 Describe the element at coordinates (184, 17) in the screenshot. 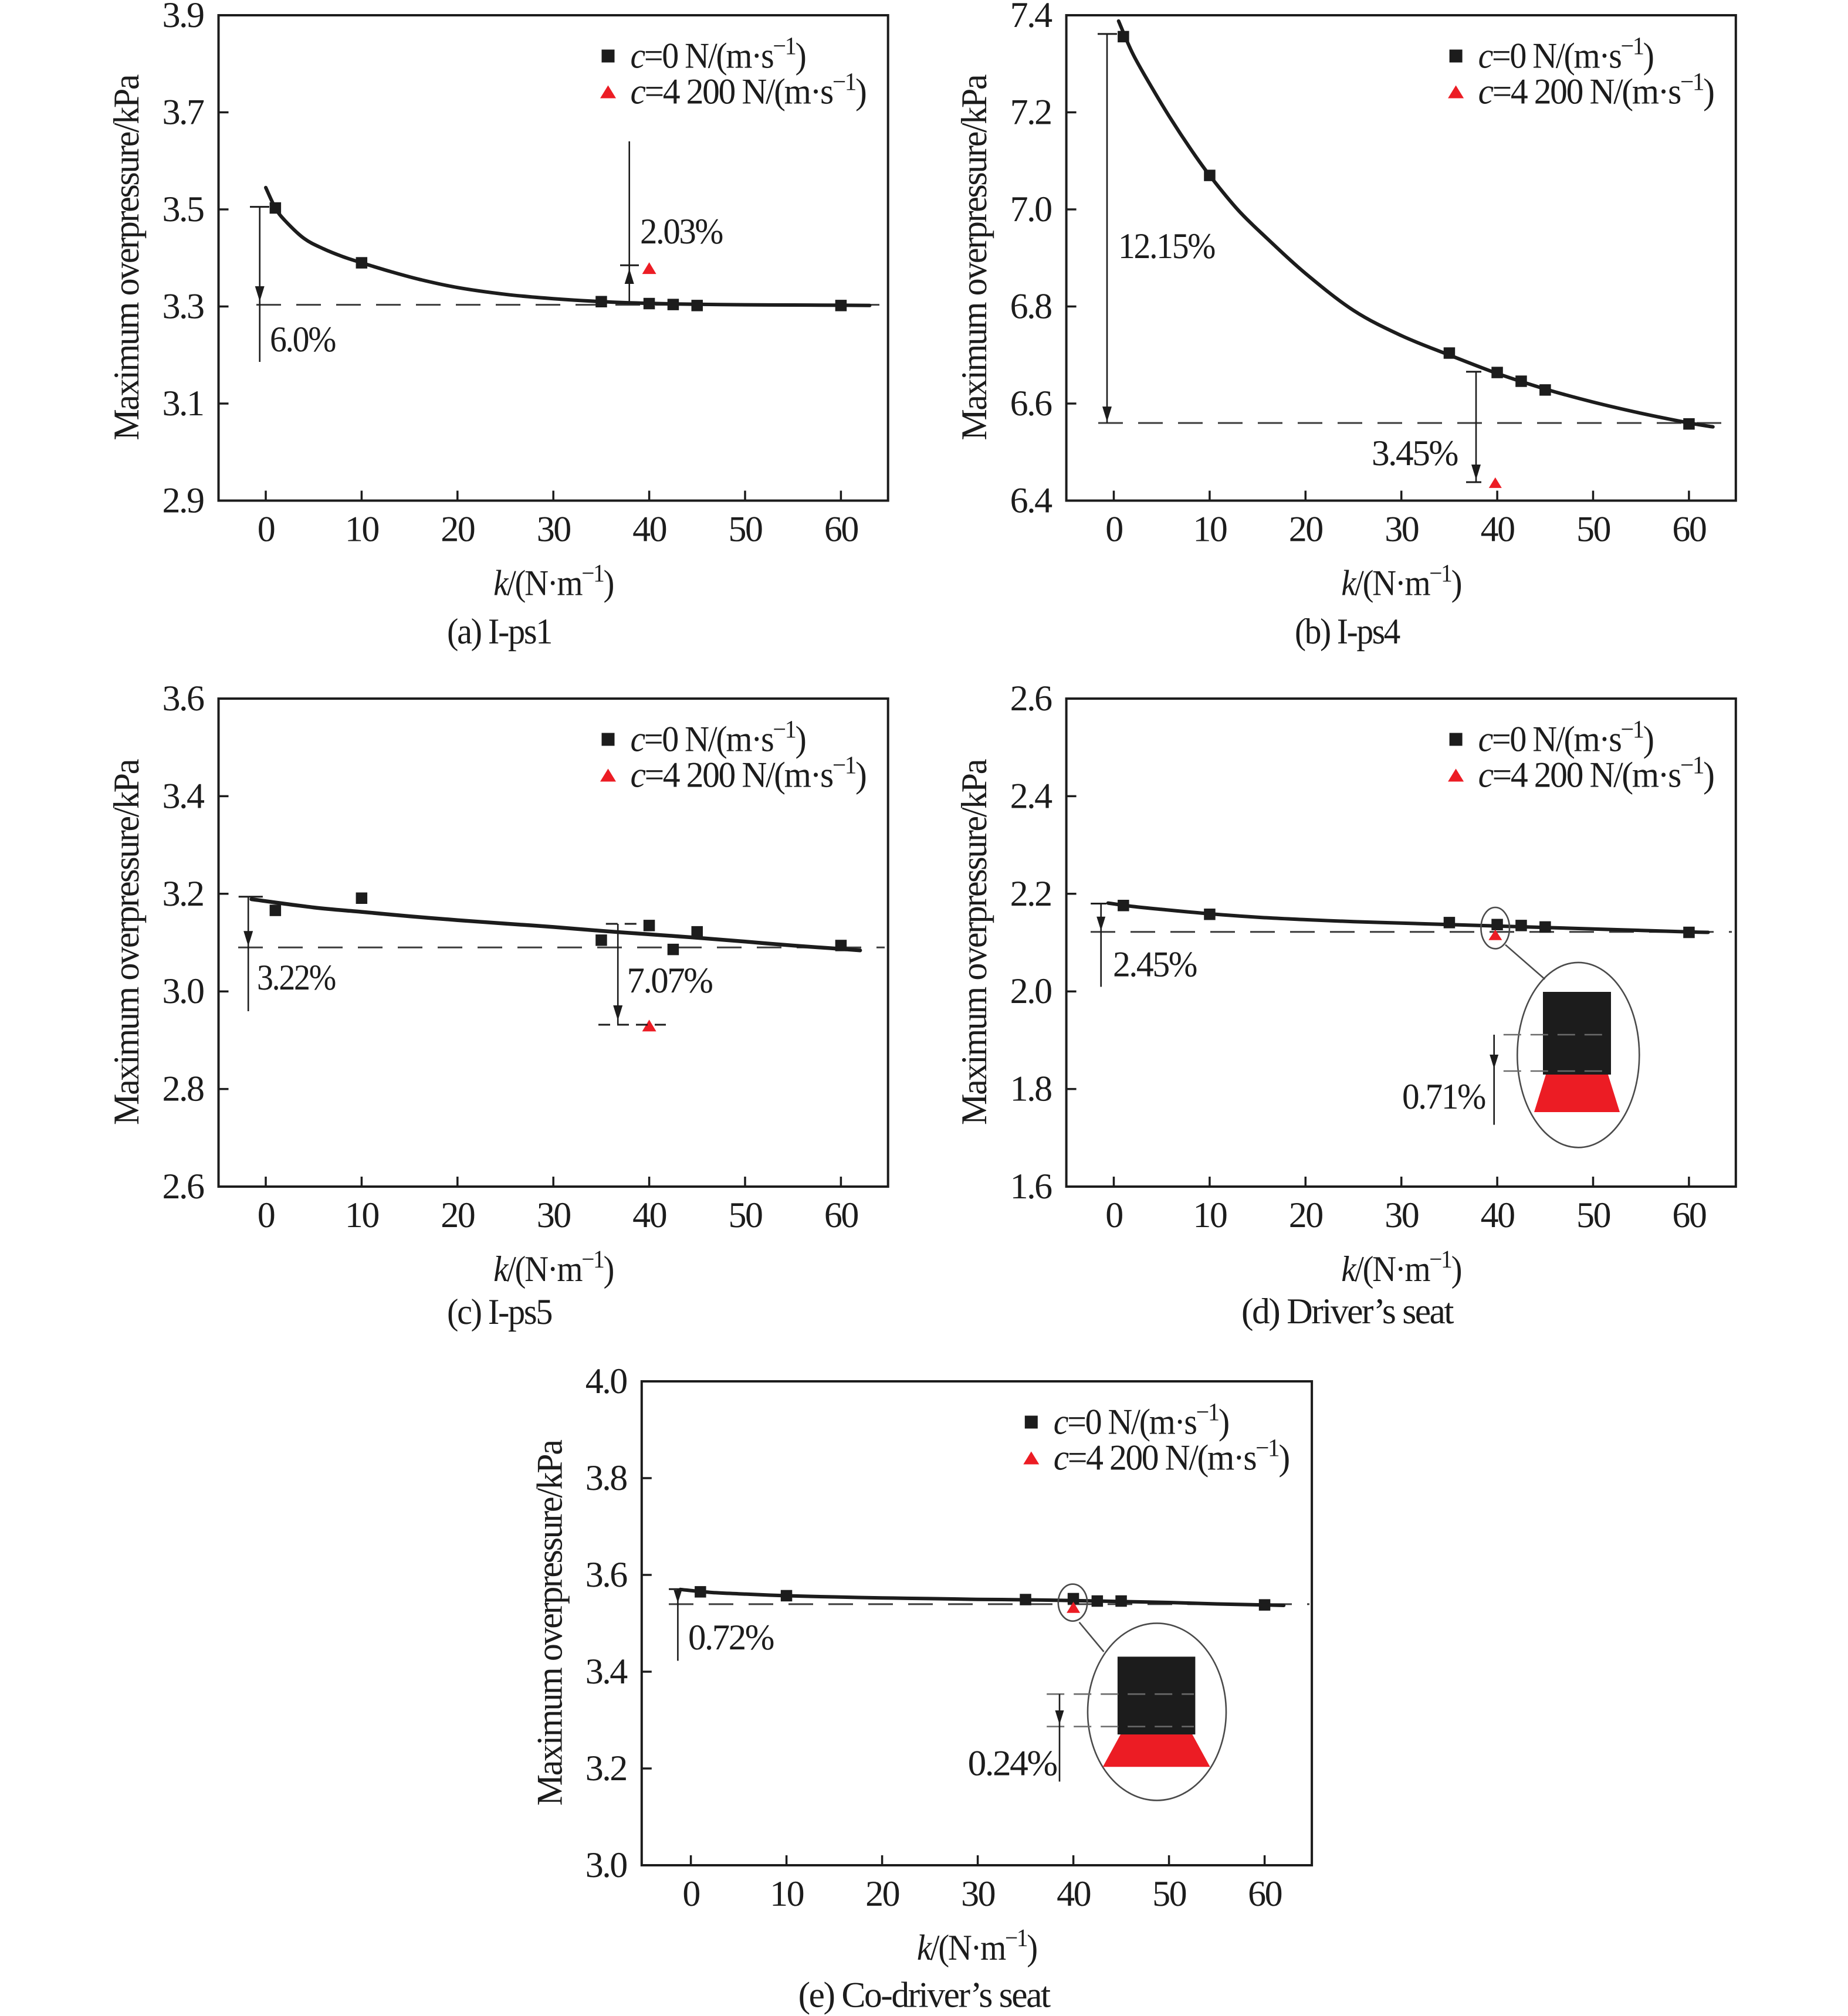

I see `svg-text: 3.9` at that location.